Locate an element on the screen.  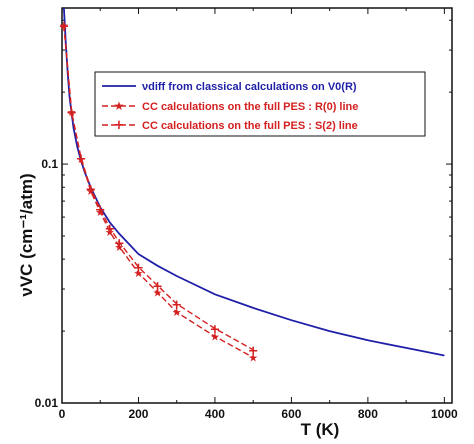
legend-box is located at coordinates (260, 104).